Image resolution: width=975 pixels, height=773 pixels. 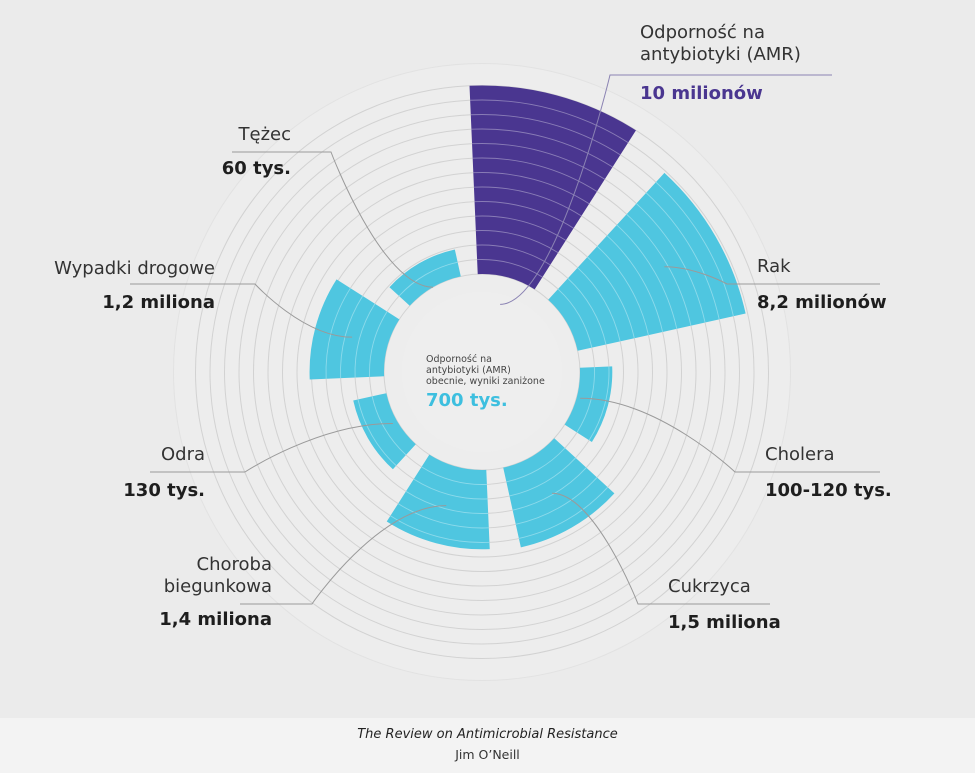 What do you see at coordinates (800, 454) in the screenshot?
I see `category-label-2: Cholera` at bounding box center [800, 454].